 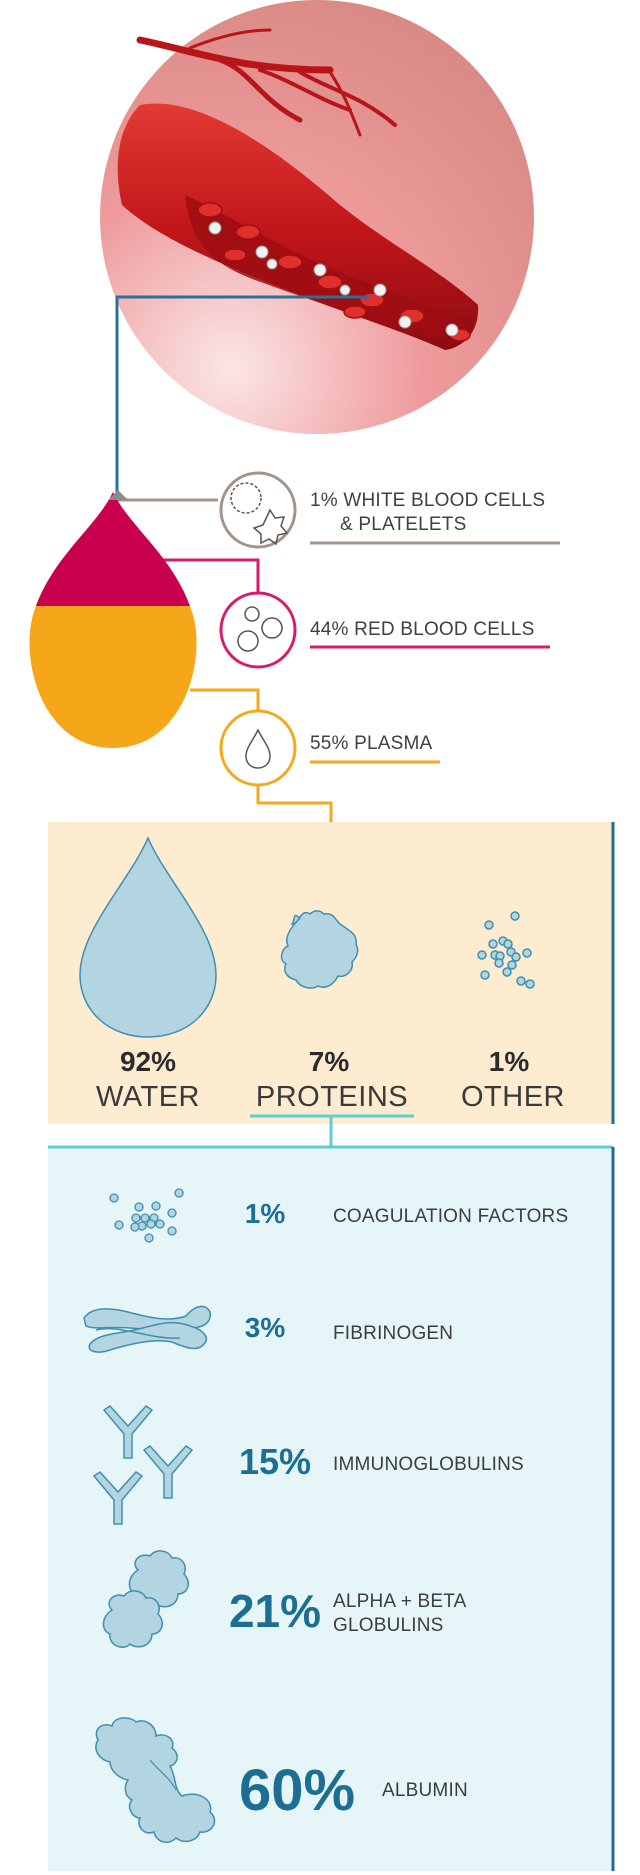 What do you see at coordinates (428, 500) in the screenshot?
I see `white-cells-label: 1% WHITE BLOOD CELLS` at bounding box center [428, 500].